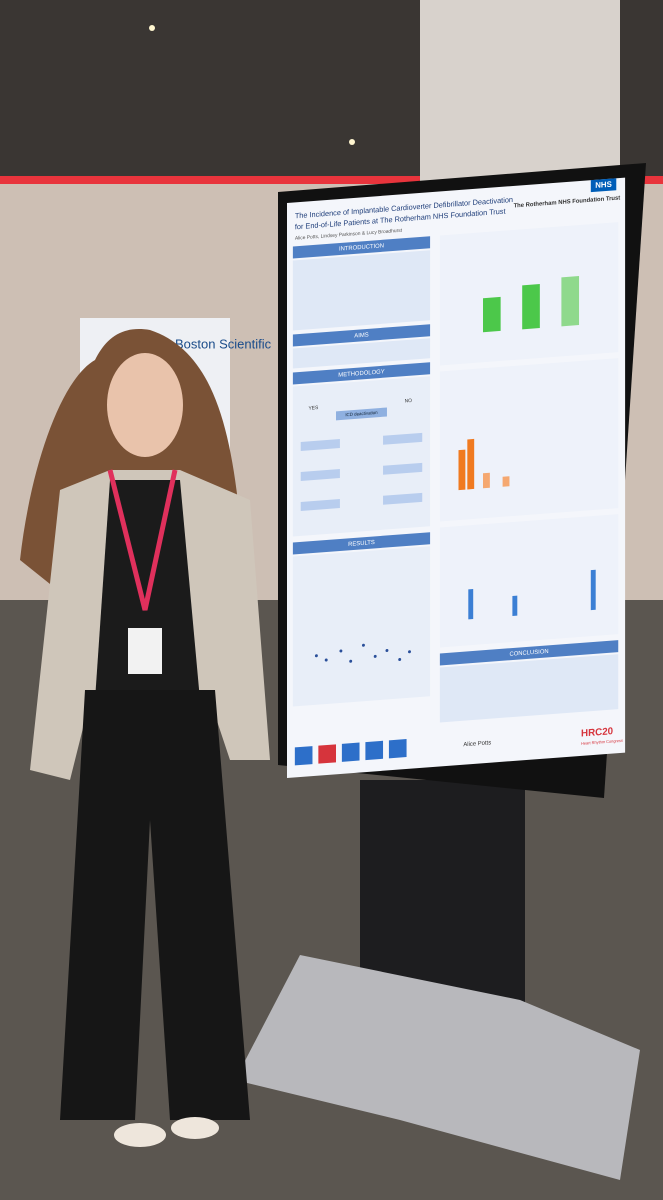 The width and height of the screenshot is (663, 1200). I want to click on results-block, so click(361, 626).